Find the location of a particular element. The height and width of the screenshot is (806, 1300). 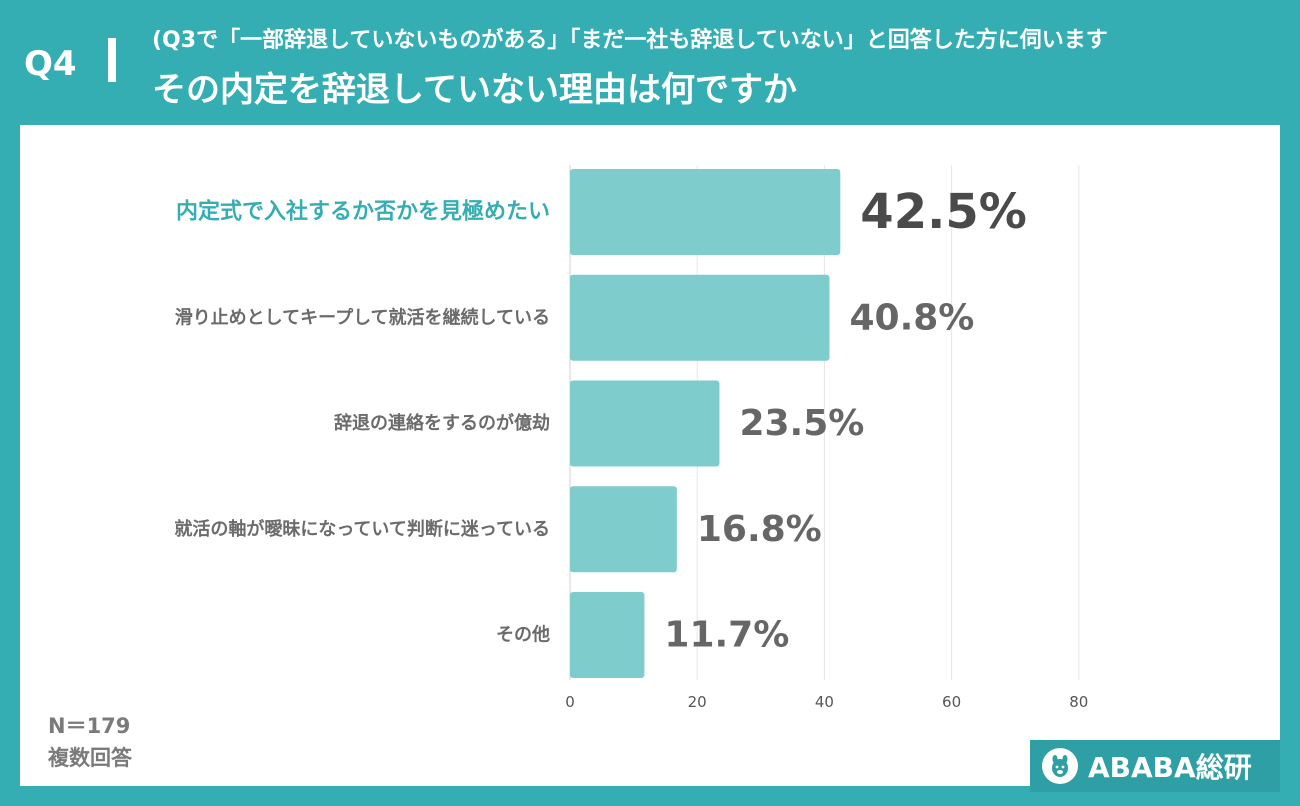

data-label: 40.8% is located at coordinates (911, 317).